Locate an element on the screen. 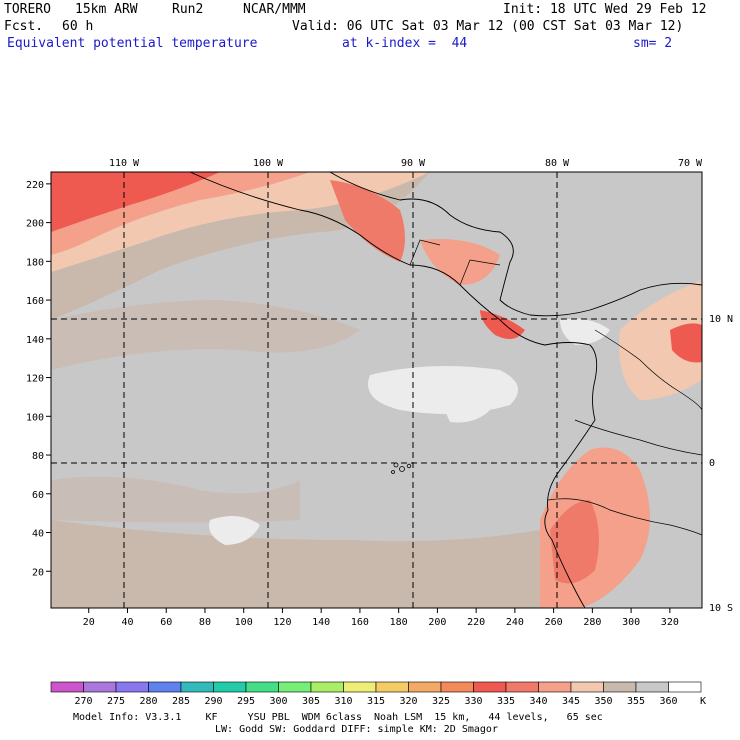  x-tick-label: 160 is located at coordinates (360, 622).